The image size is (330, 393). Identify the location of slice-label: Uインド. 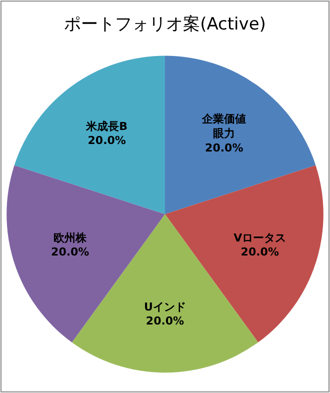
(165, 307).